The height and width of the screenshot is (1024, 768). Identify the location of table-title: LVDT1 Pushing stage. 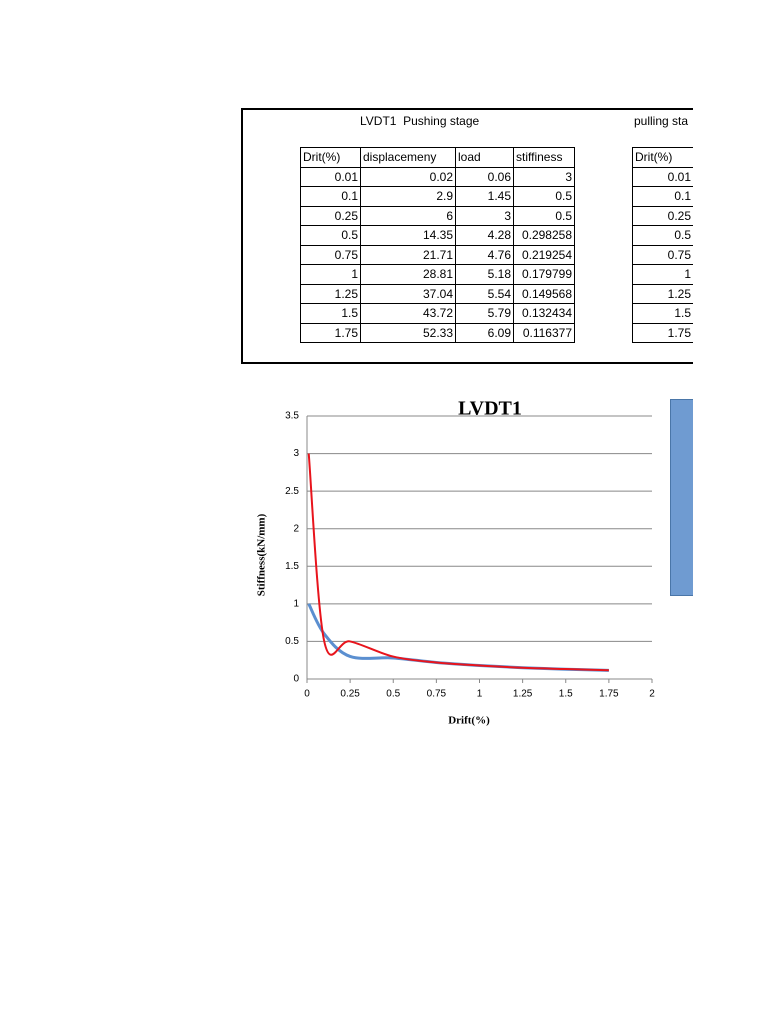
(420, 121).